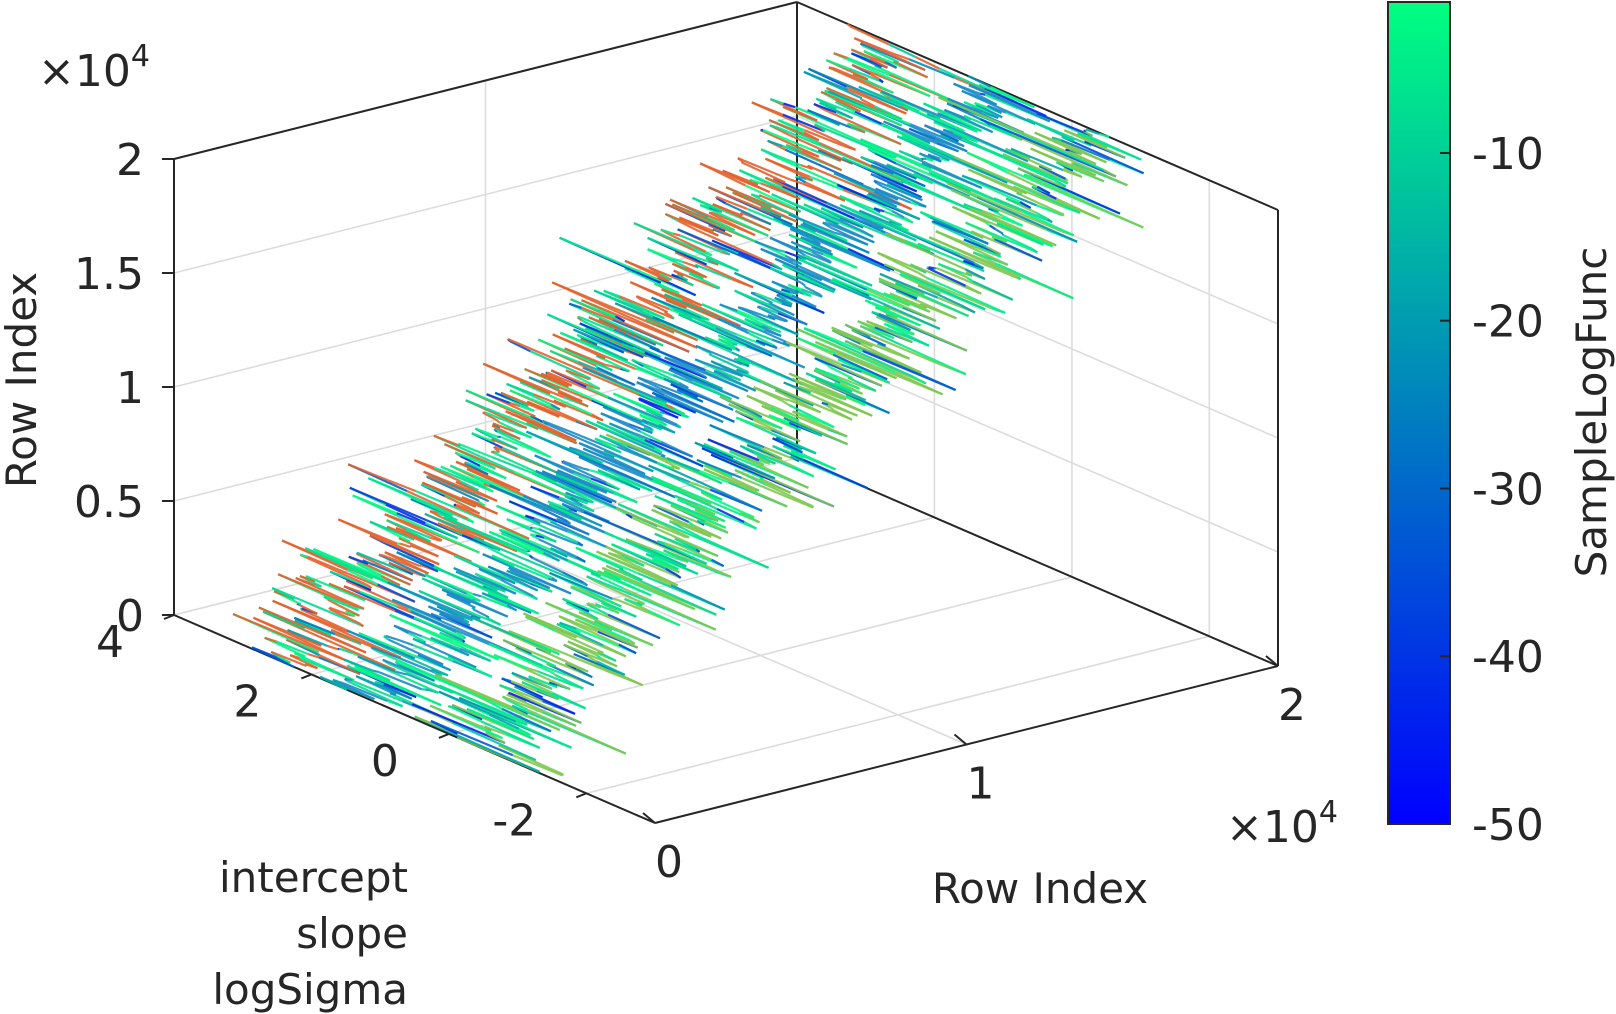 This screenshot has width=1616, height=1014. I want to click on y-tick-label: -2, so click(514, 820).